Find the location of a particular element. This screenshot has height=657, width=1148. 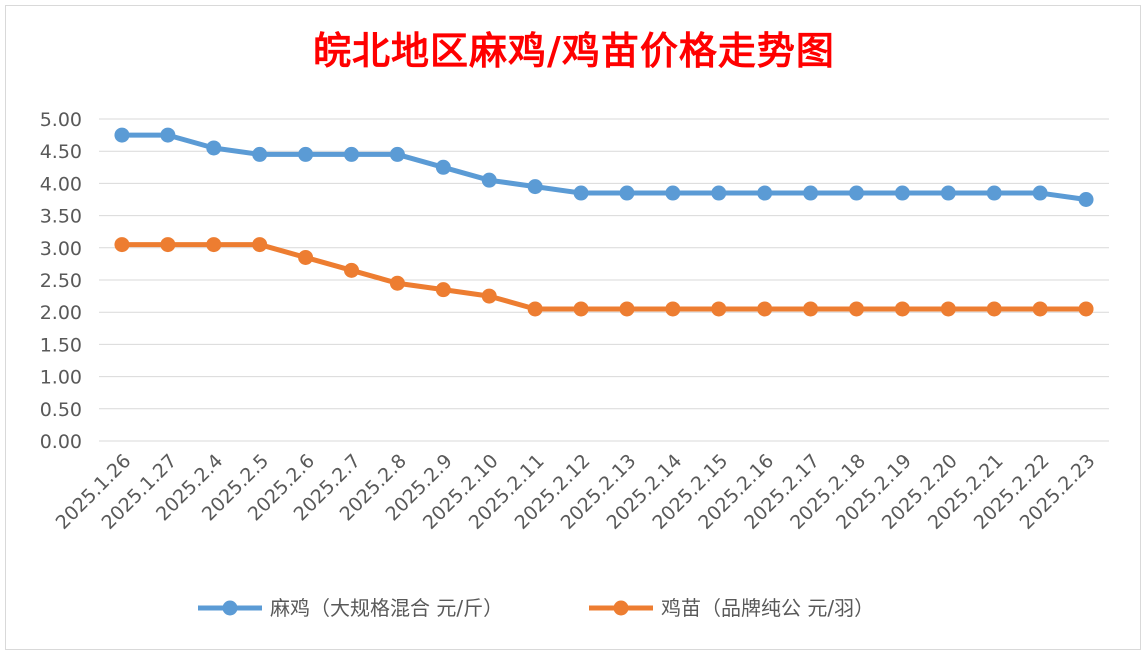

y-tick-label: 4.50 is located at coordinates (61, 152).